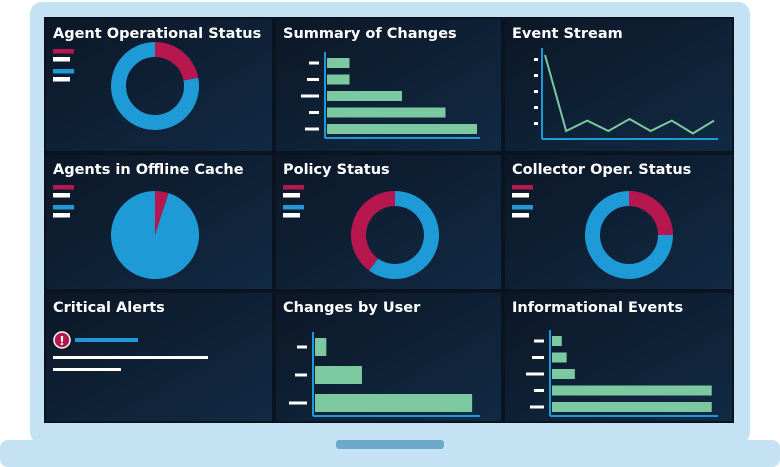  What do you see at coordinates (106, 340) in the screenshot?
I see `alert-bar` at bounding box center [106, 340].